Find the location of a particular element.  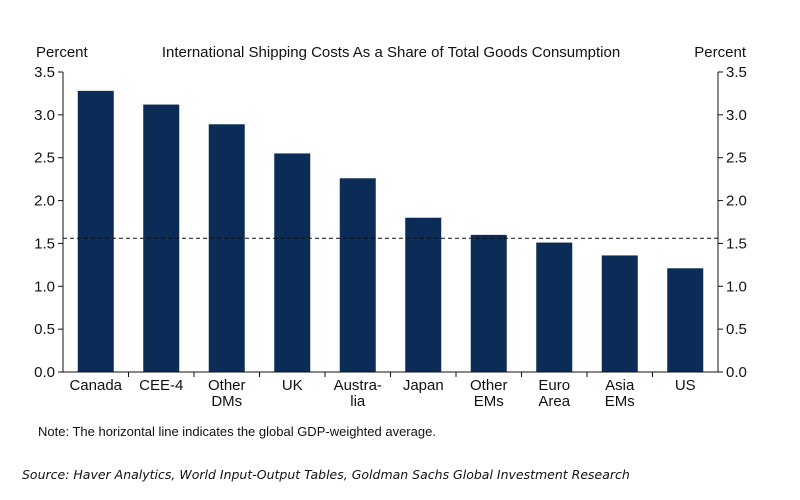

x-tick-label: UK is located at coordinates (292, 385).